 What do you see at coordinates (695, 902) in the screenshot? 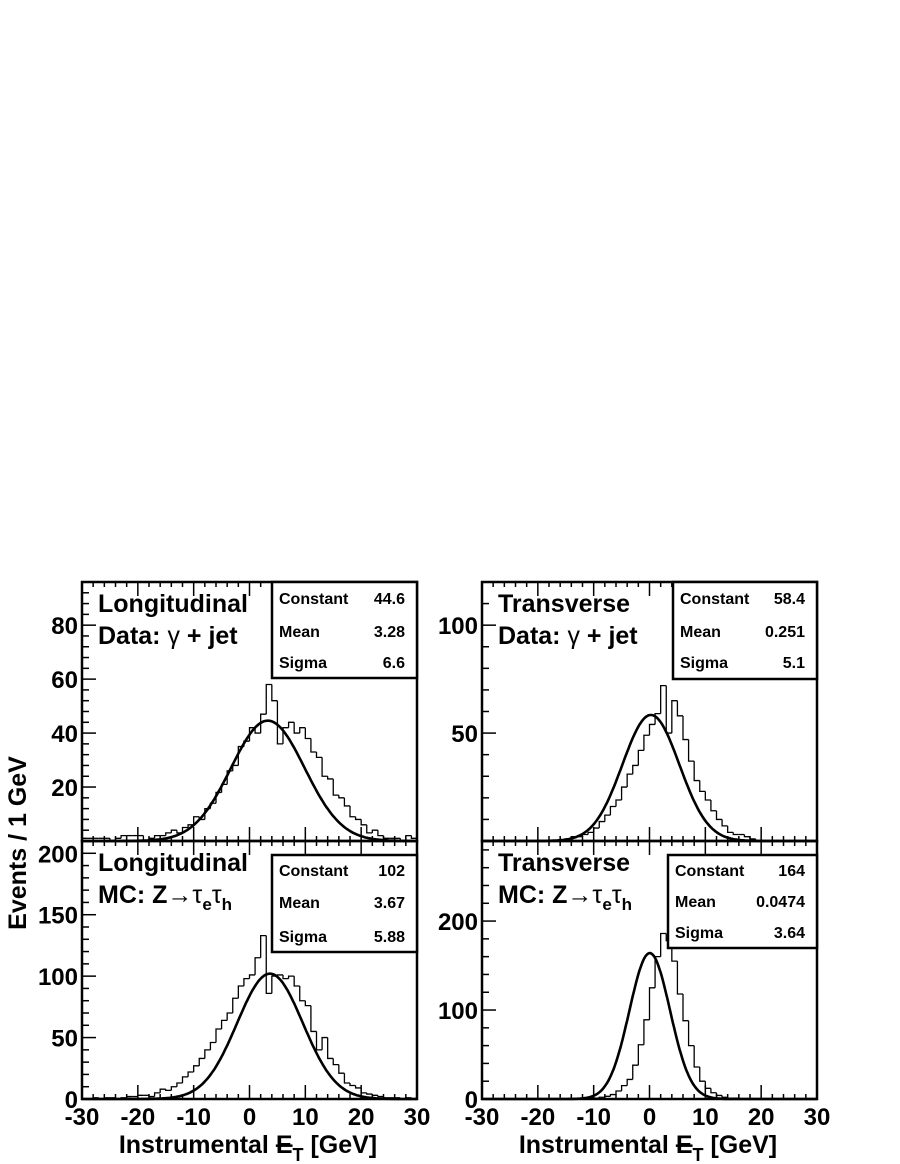
I see `stats-label-mean: Mean` at bounding box center [695, 902].